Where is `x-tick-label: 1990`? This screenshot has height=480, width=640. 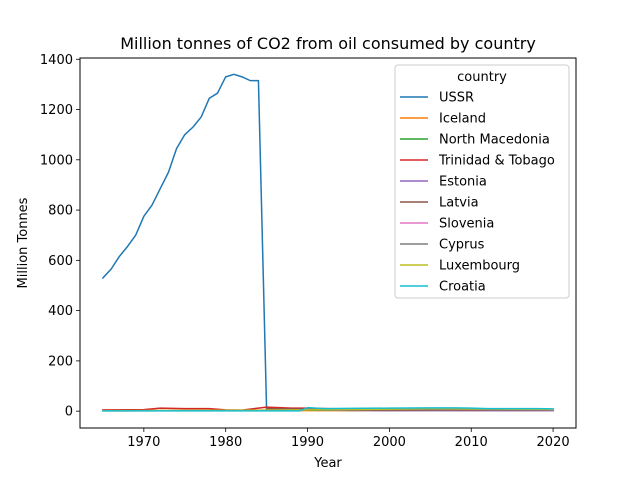
x-tick-label: 1990 is located at coordinates (307, 442).